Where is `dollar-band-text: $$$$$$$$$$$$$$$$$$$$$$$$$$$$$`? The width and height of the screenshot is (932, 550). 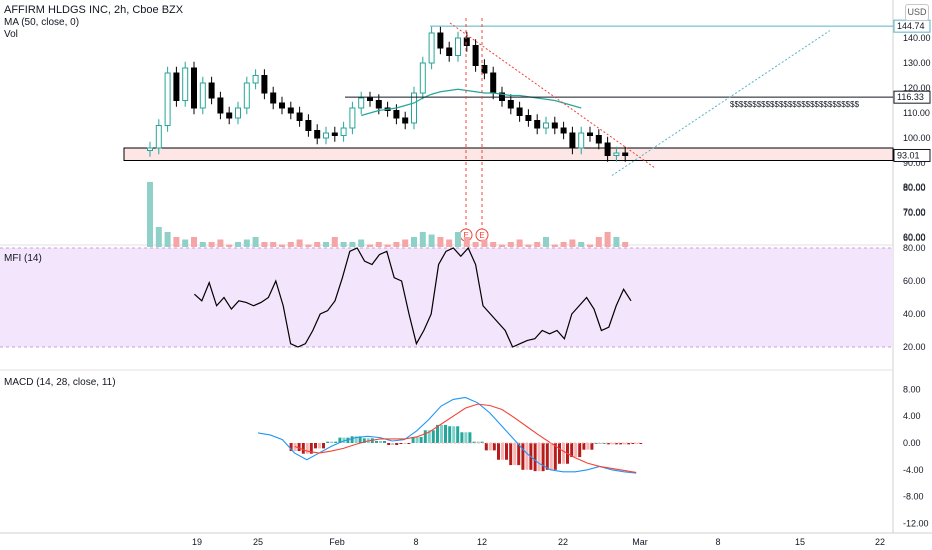
dollar-band-text: $$$$$$$$$$$$$$$$$$$$$$$$$$$$$ is located at coordinates (795, 104).